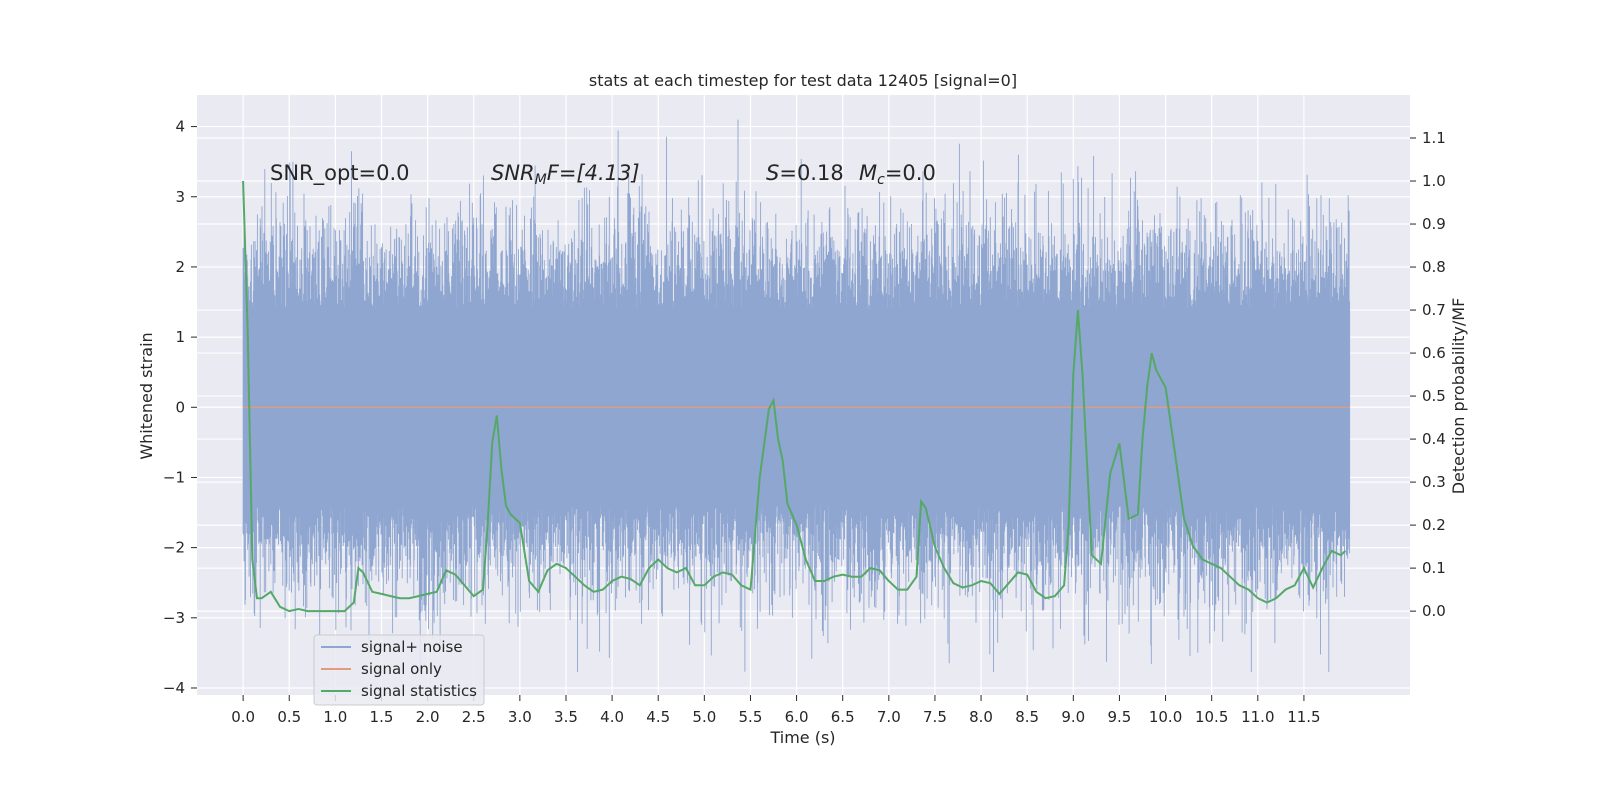 This screenshot has height=800, width=1600. I want to click on y-left-tick-label: −3, so click(174, 618).